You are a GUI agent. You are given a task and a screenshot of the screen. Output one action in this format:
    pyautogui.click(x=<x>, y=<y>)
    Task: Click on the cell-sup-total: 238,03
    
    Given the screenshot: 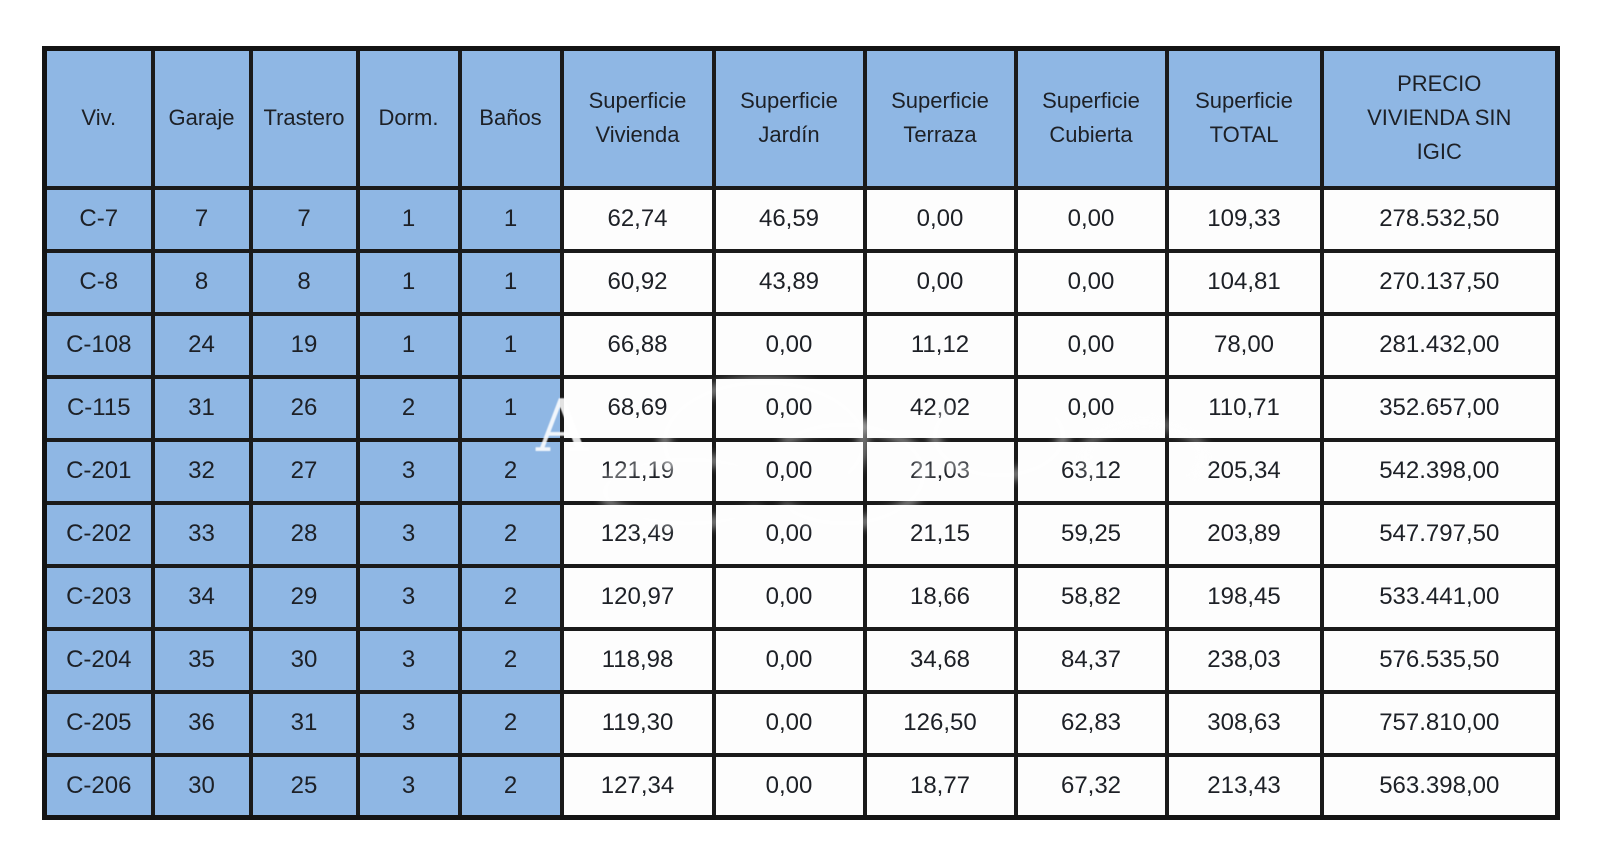 What is the action you would take?
    pyautogui.click(x=1244, y=660)
    